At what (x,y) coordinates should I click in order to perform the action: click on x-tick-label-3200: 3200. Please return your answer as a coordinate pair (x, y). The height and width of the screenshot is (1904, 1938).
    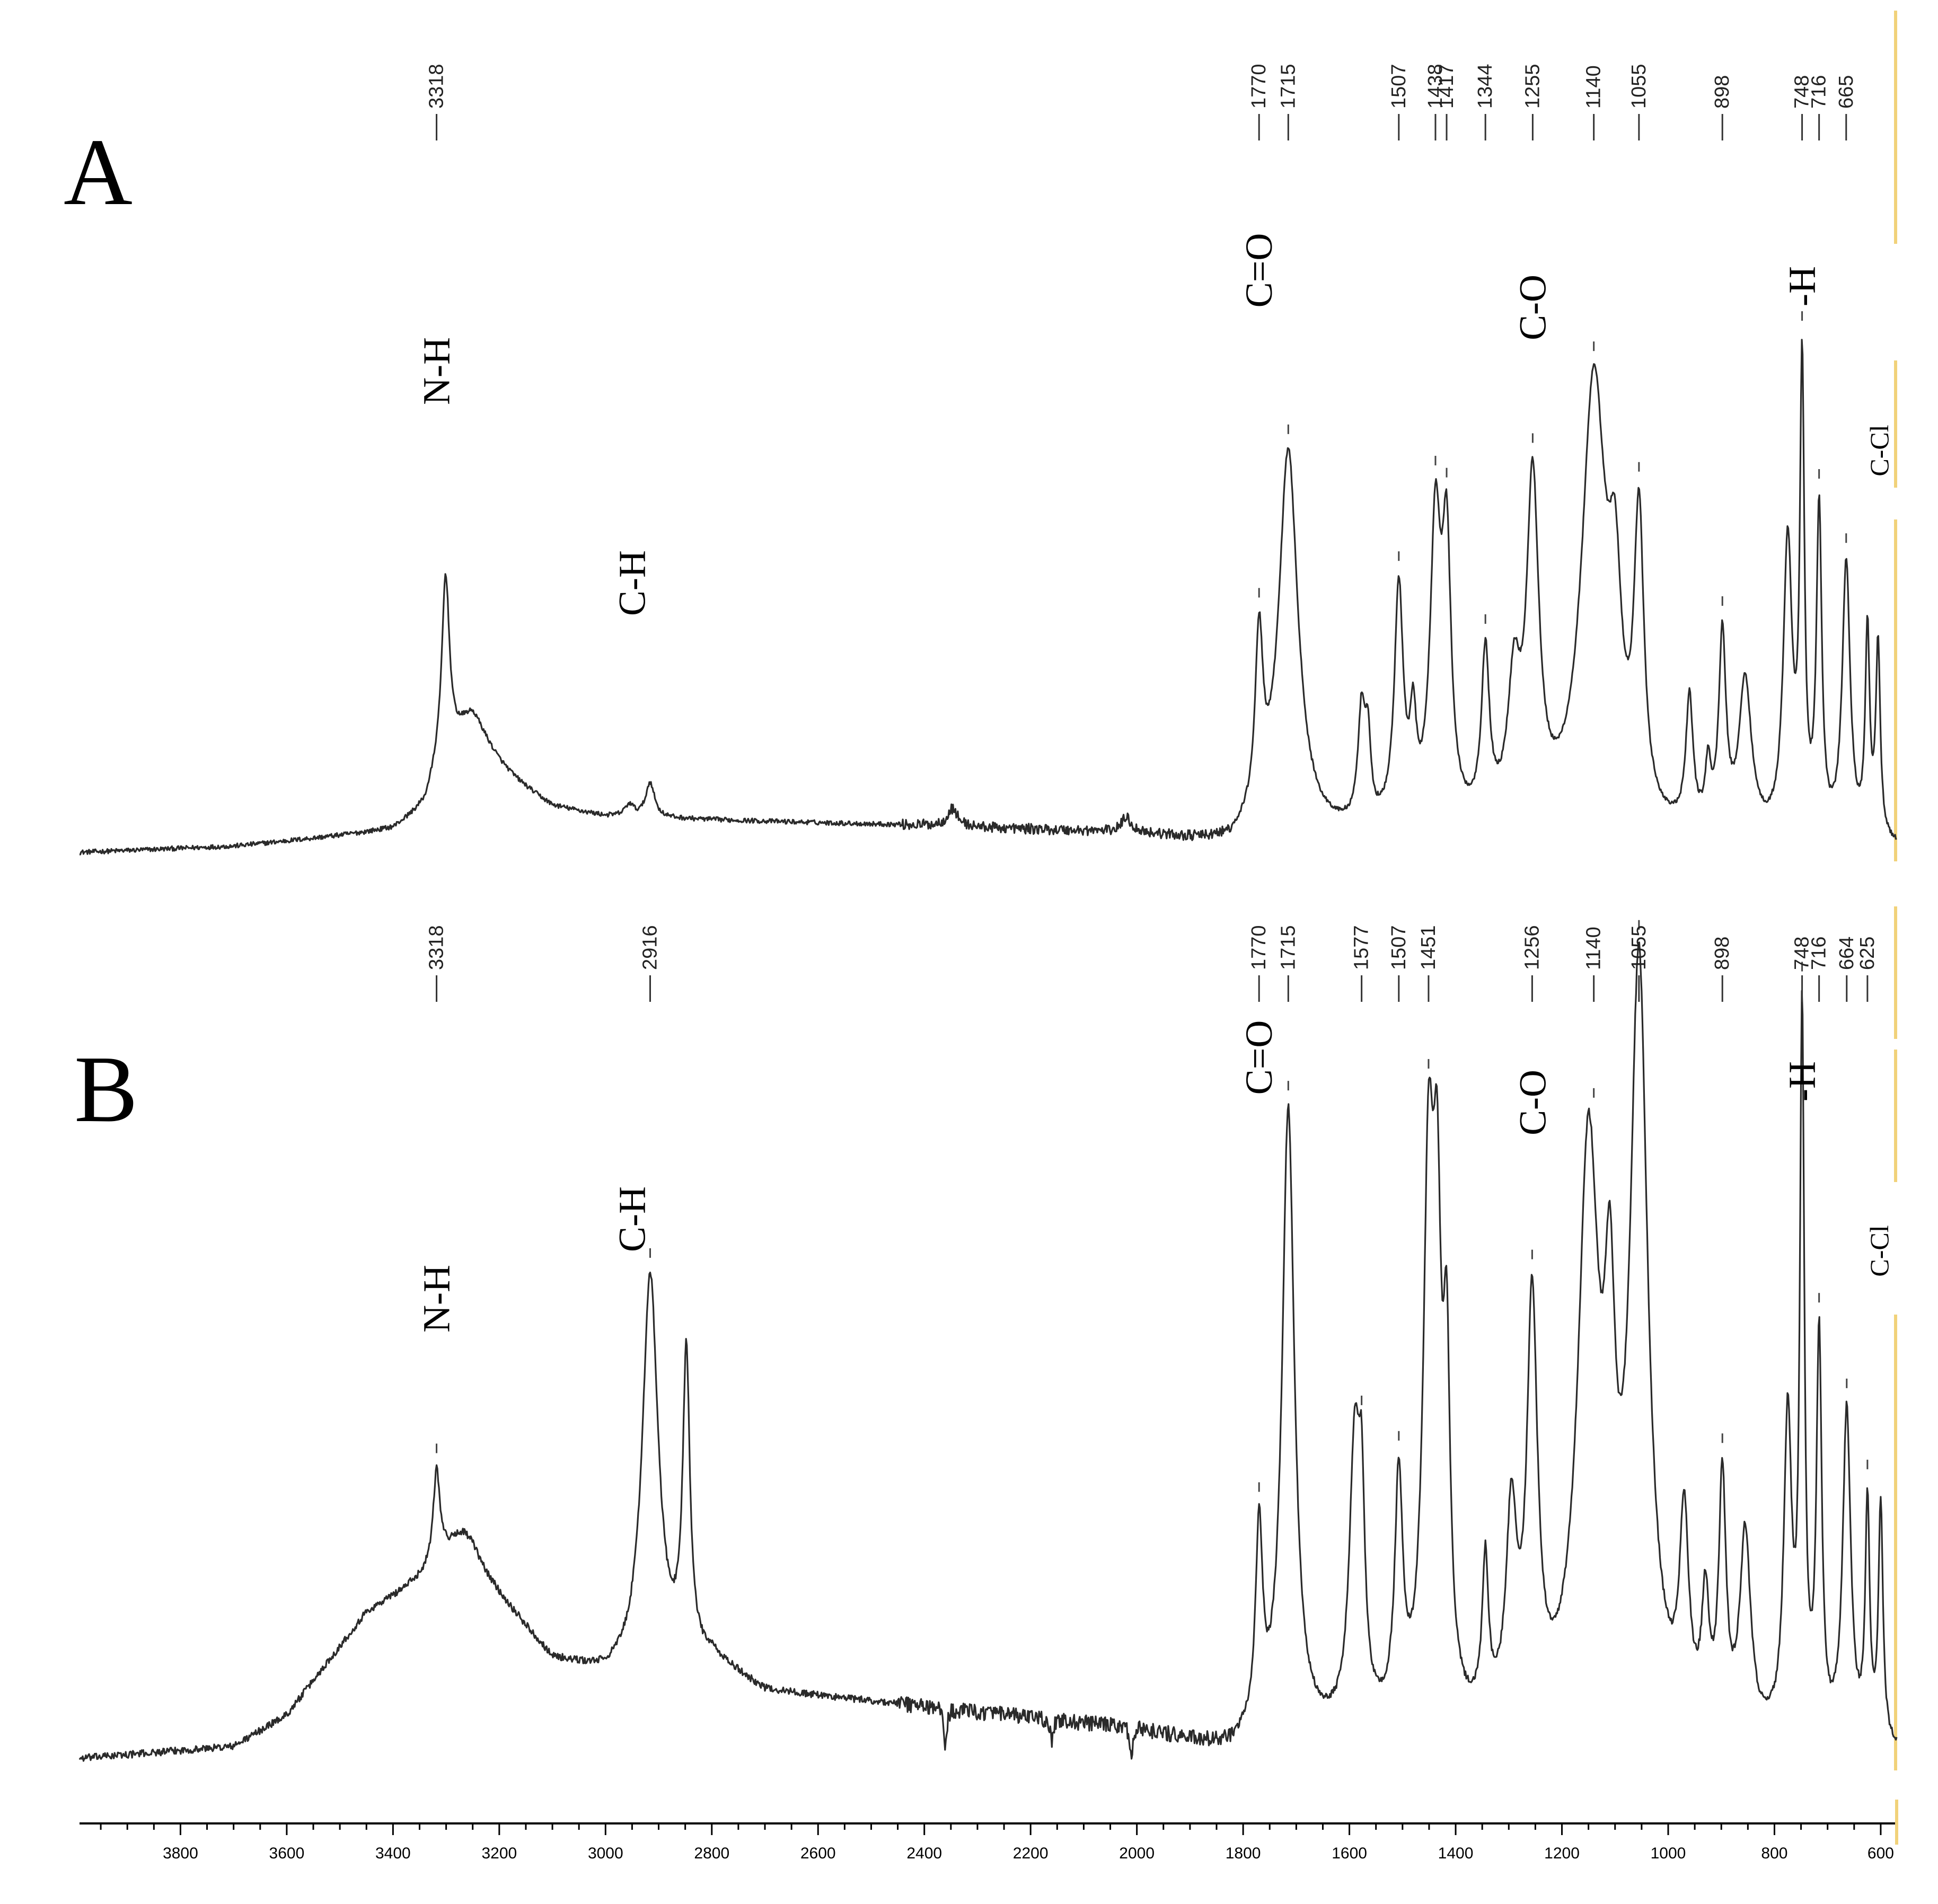
    Looking at the image, I should click on (499, 1853).